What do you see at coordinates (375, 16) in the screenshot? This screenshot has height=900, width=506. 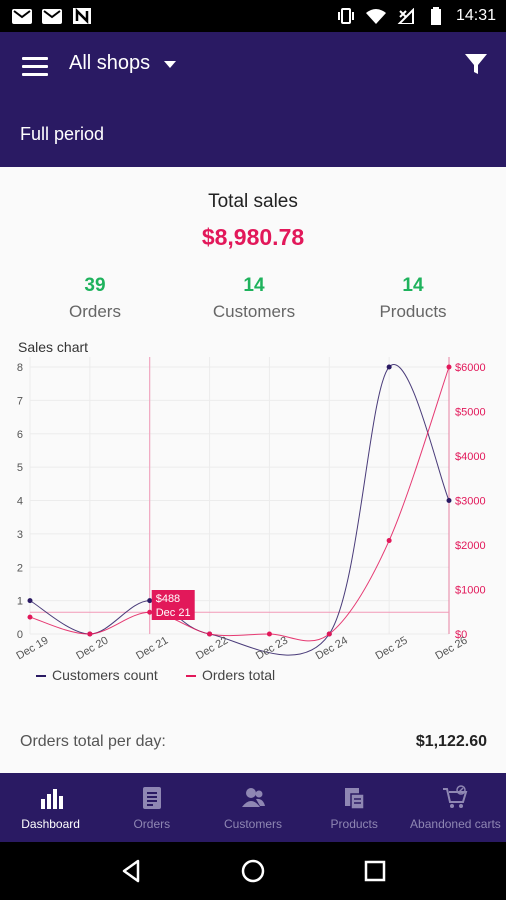 I see `wifi-icon` at bounding box center [375, 16].